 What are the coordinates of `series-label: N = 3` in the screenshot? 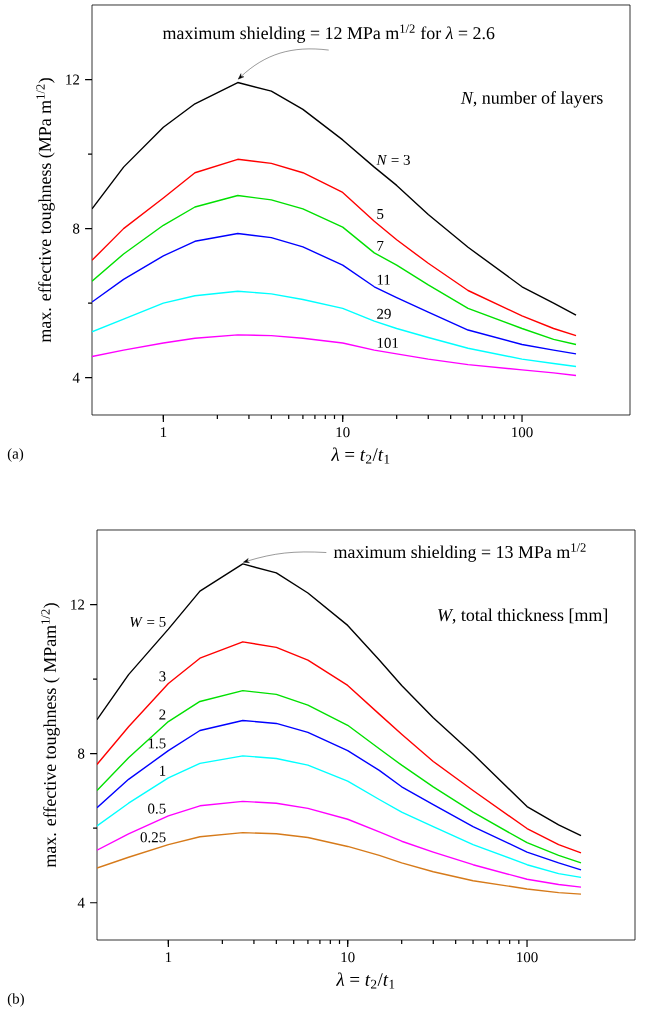 It's located at (393, 159).